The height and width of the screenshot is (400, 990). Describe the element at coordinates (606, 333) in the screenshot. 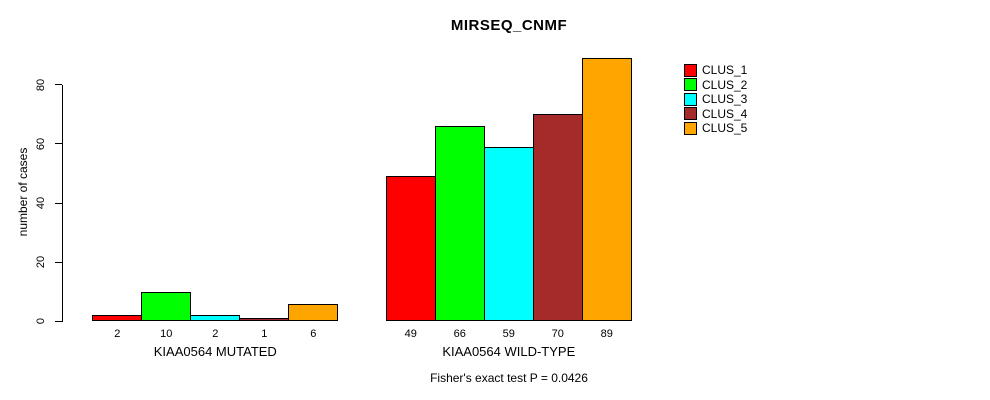

I see `bar-value-label: 89` at that location.